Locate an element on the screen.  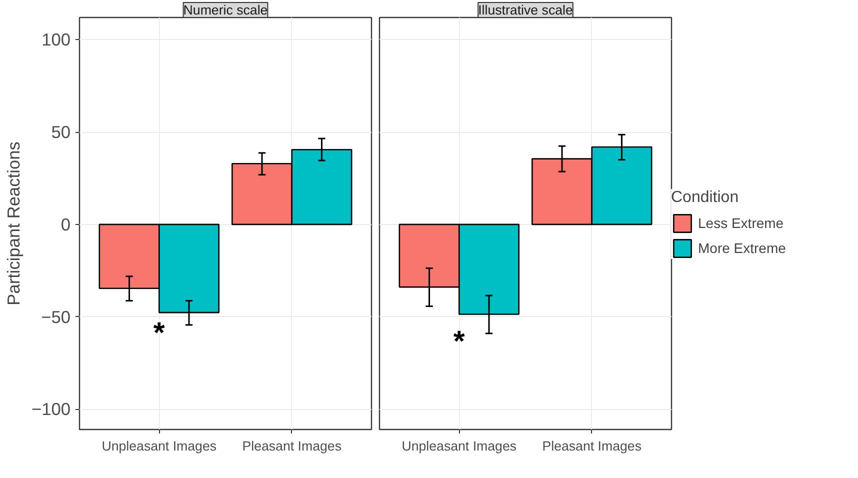
chart-title: Numeric scale is located at coordinates (225, 10).